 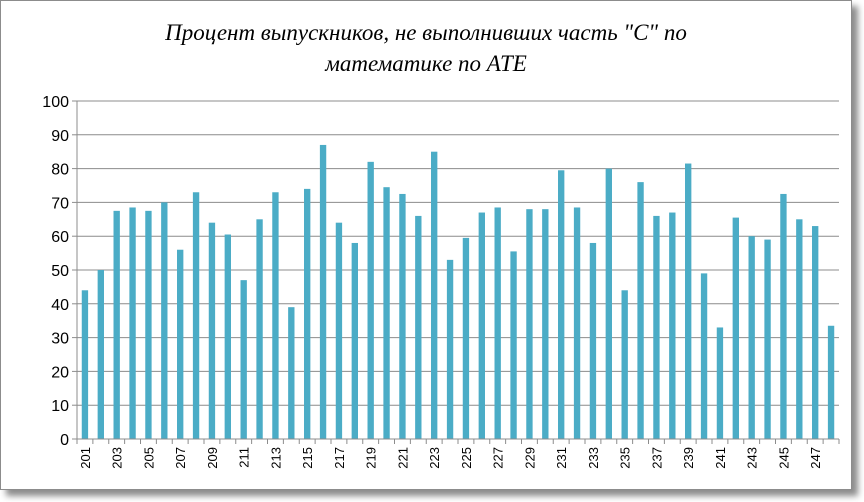 I want to click on y-tick-label: 0, so click(x=64, y=440).